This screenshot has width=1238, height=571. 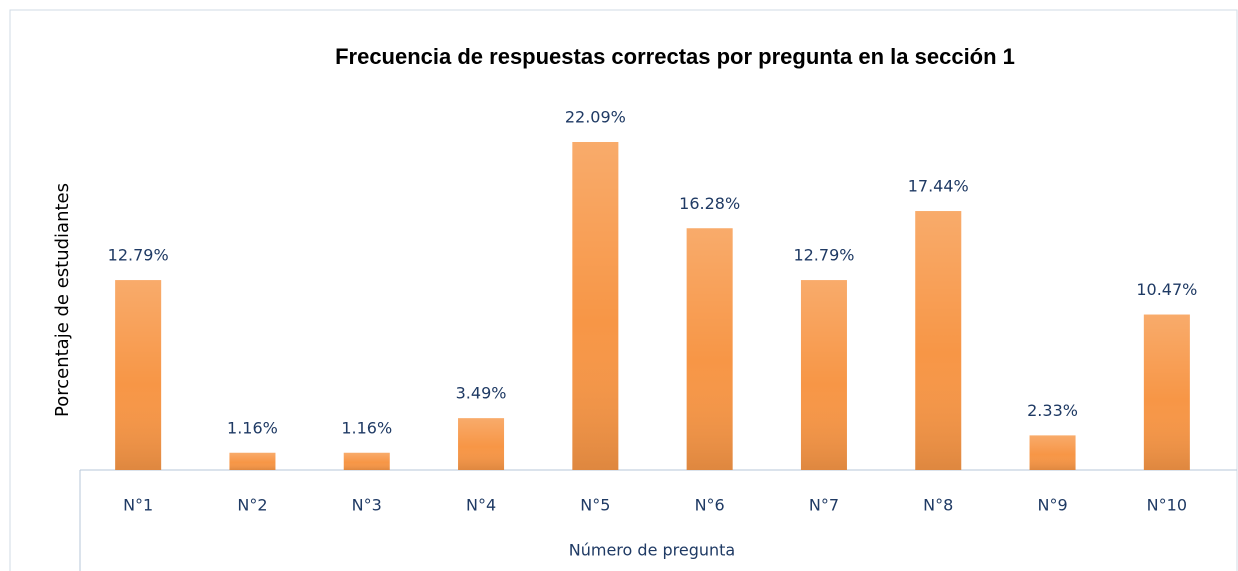 I want to click on x-tick-label: N°6, so click(x=710, y=505).